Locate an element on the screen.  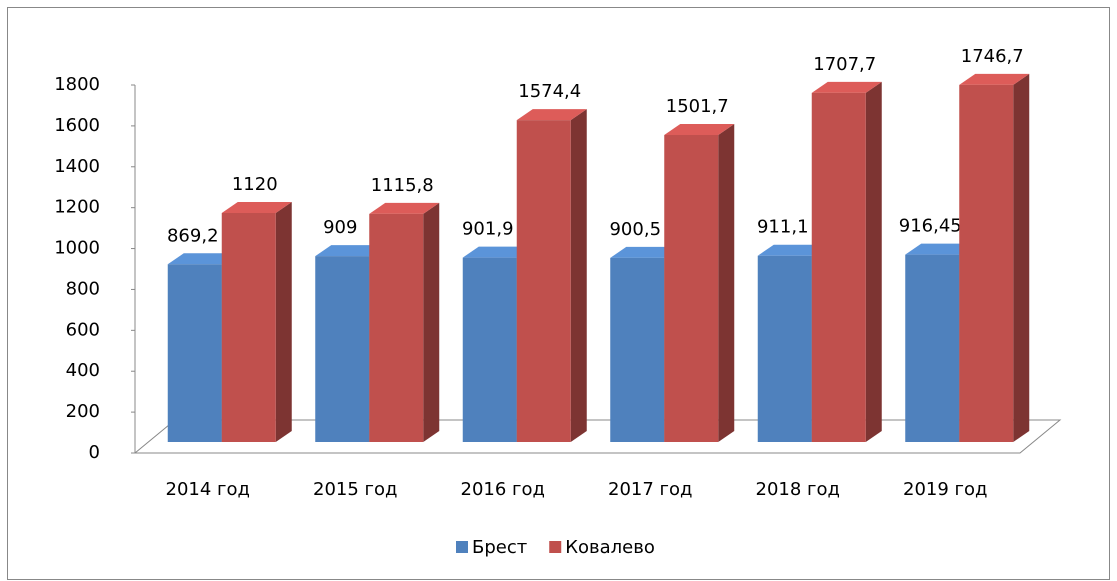
value-label: 1115,8 is located at coordinates (402, 185).